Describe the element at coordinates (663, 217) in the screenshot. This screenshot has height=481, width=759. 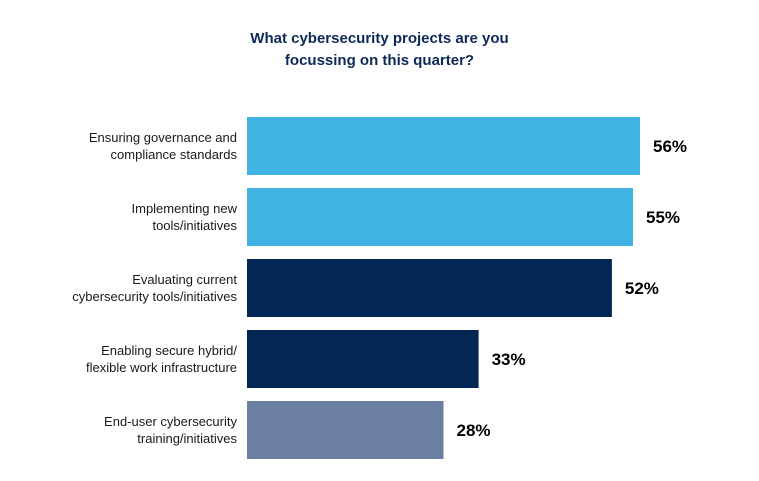
I see `value-label-2: 55%` at that location.